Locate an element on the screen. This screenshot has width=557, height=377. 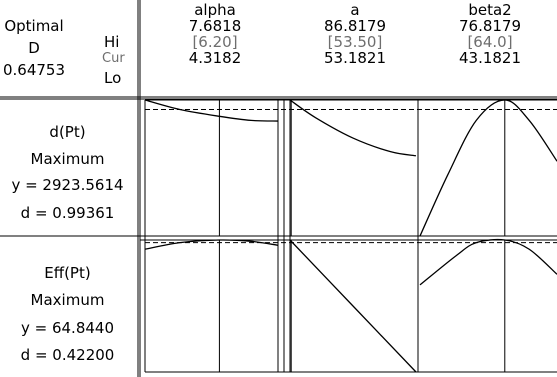
curve-d(Pt)-beta2 is located at coordinates (488, 168).